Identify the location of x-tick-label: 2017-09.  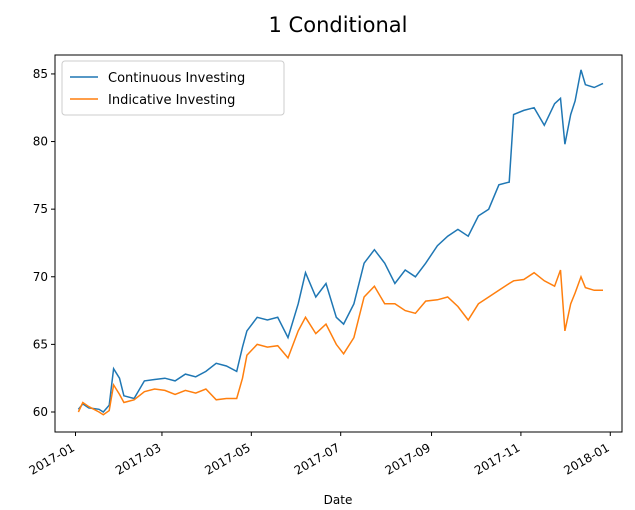
(408, 458).